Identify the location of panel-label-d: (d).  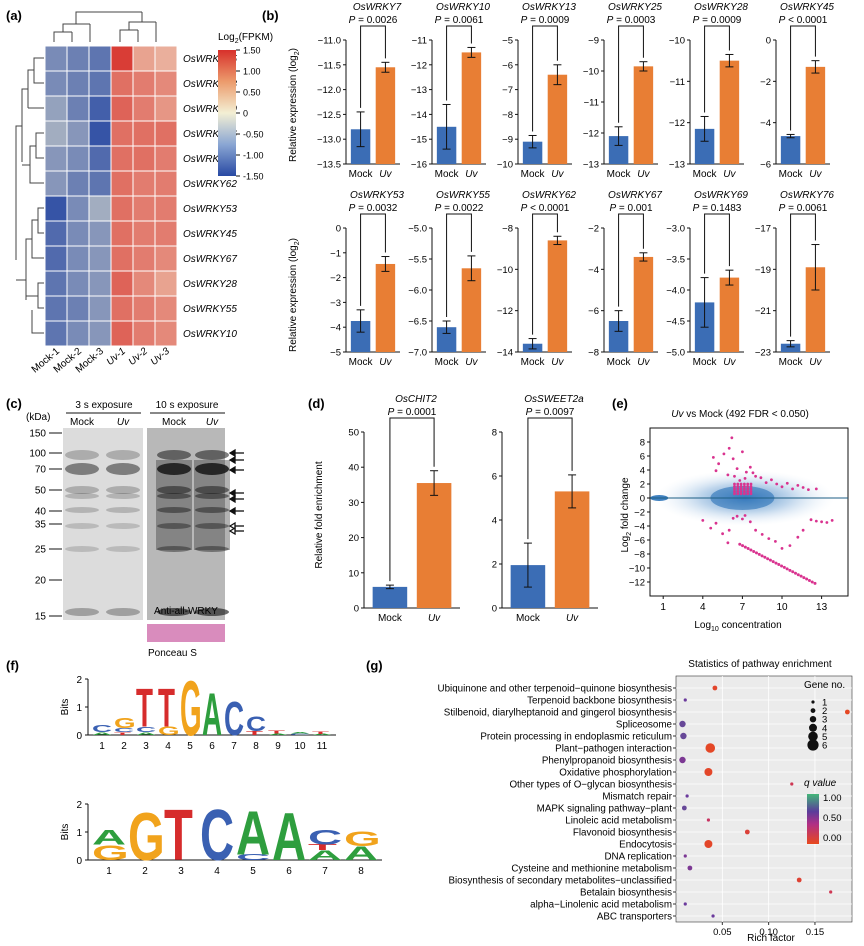
(316, 403).